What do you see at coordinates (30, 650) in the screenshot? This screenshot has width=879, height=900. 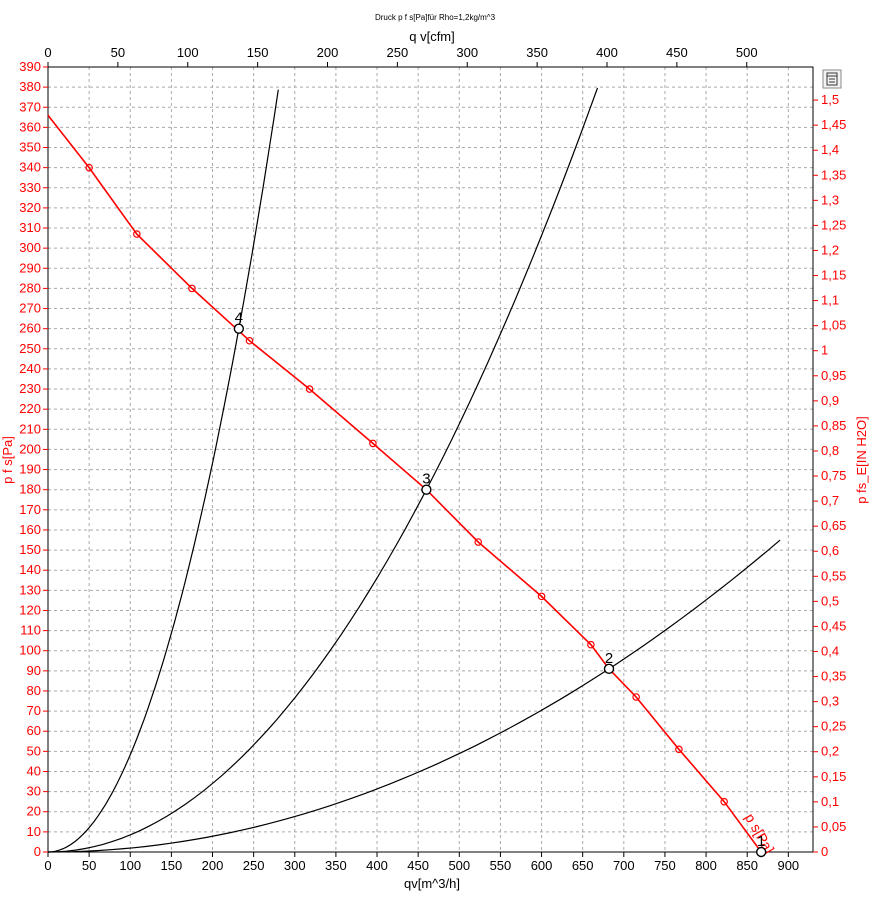 I see `y-tick-label-left: 100` at bounding box center [30, 650].